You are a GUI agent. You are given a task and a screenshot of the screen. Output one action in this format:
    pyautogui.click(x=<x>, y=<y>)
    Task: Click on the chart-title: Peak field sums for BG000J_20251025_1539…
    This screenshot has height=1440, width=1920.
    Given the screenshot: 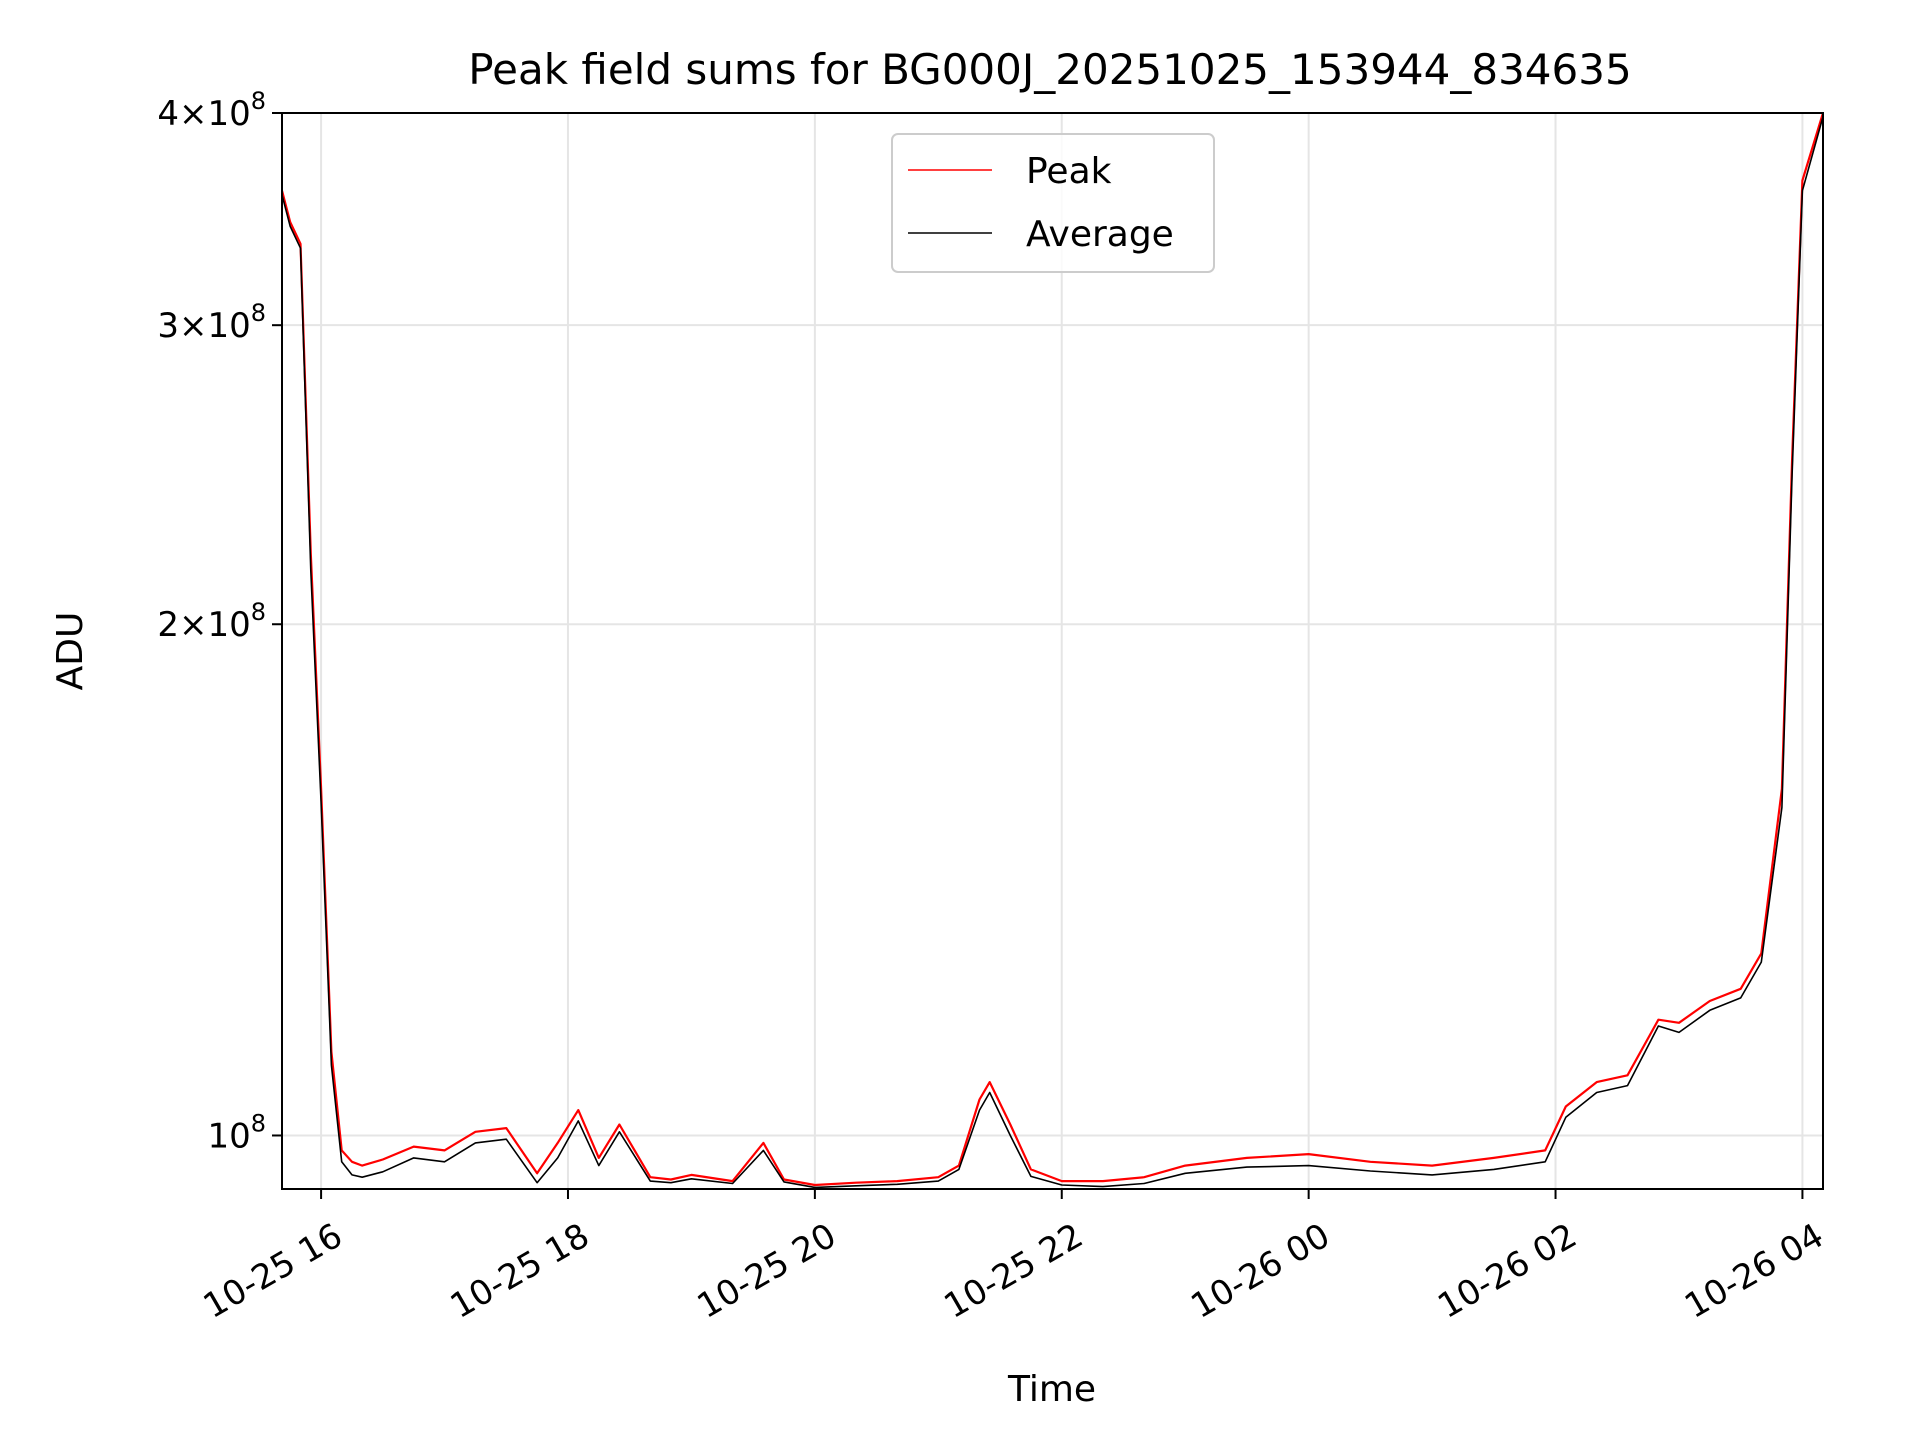 What is the action you would take?
    pyautogui.click(x=1049, y=69)
    